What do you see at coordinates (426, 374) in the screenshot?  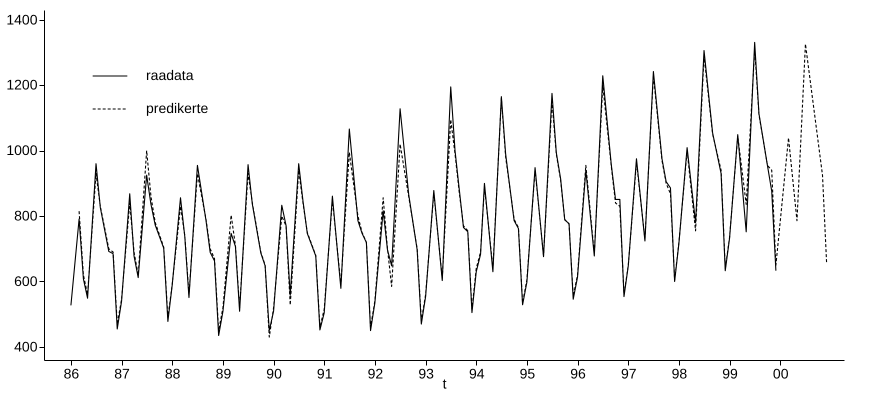 I see `x-tick-label: 93` at bounding box center [426, 374].